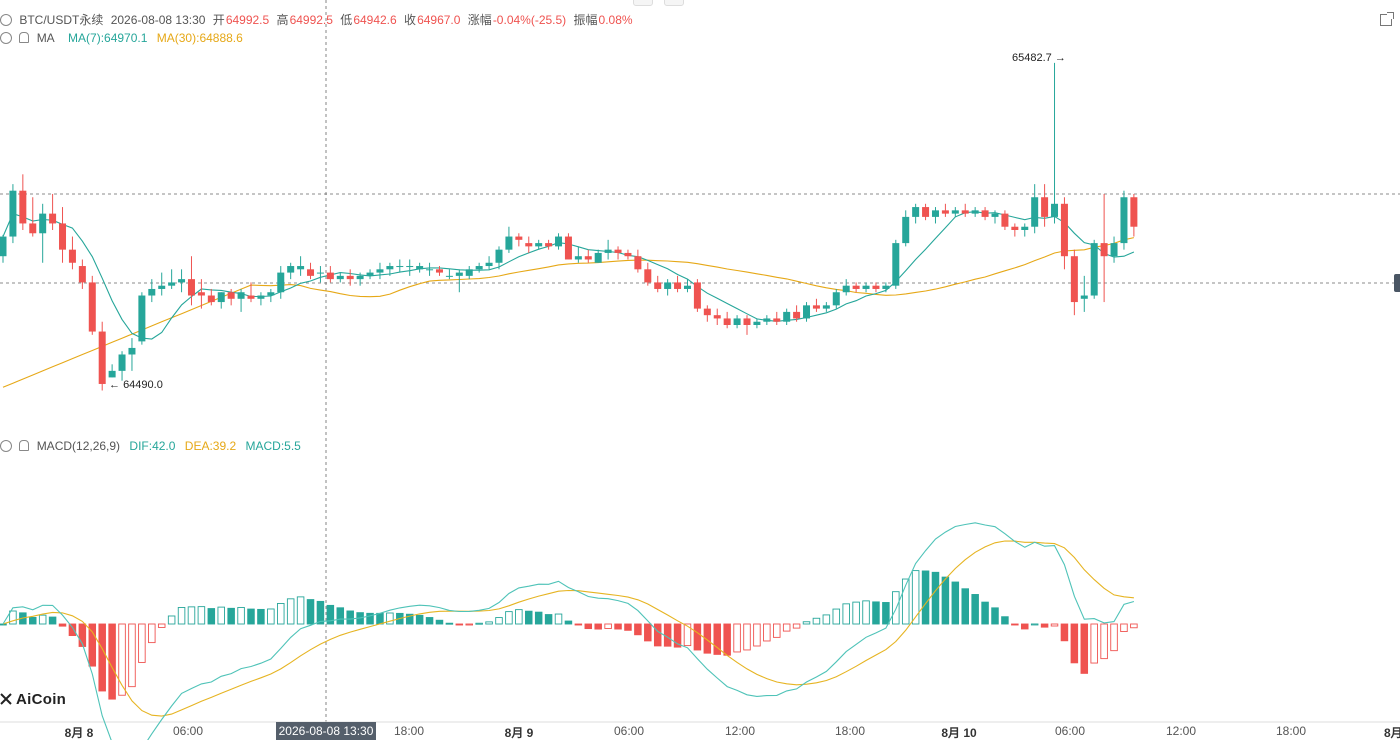  Describe the element at coordinates (346, 20) in the screenshot. I see `low-label: 低` at that location.